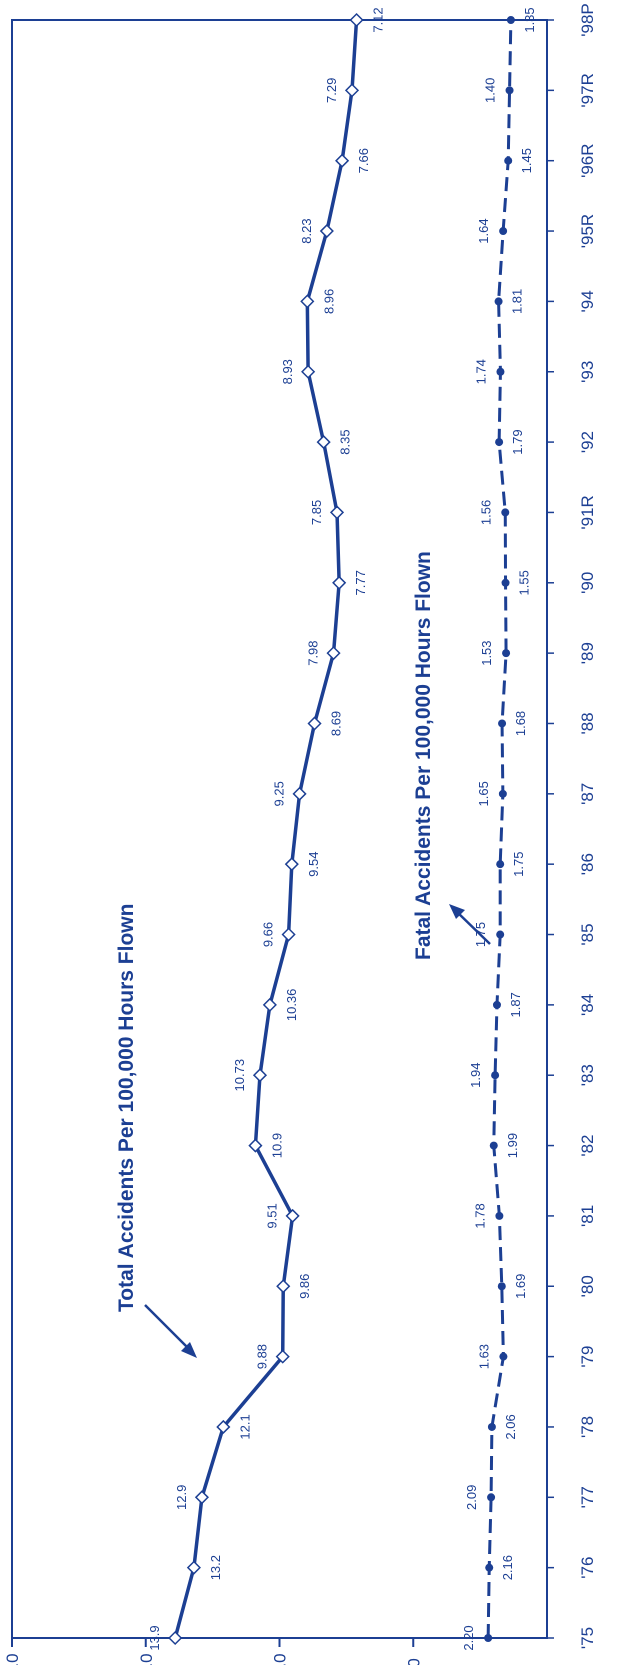  What do you see at coordinates (291, 1005) in the screenshot?
I see `total-data-label: 10.36` at bounding box center [291, 1005].